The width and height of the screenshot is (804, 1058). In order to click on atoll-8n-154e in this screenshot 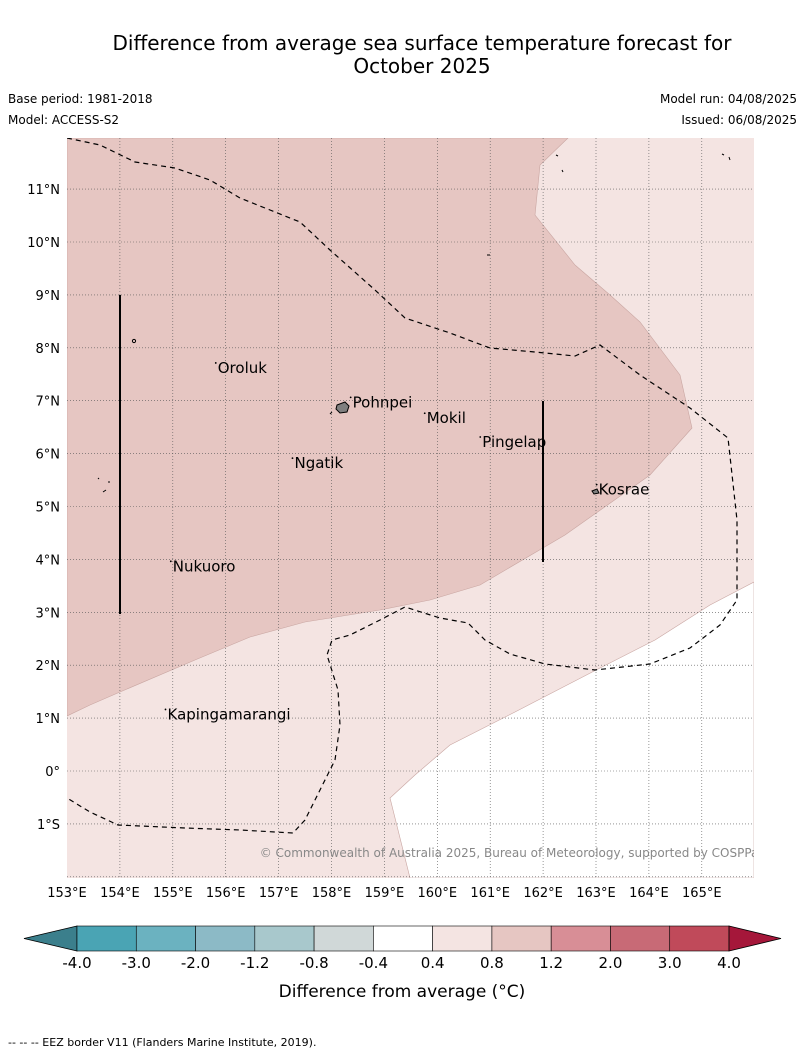, I will do `click(134, 341)`.